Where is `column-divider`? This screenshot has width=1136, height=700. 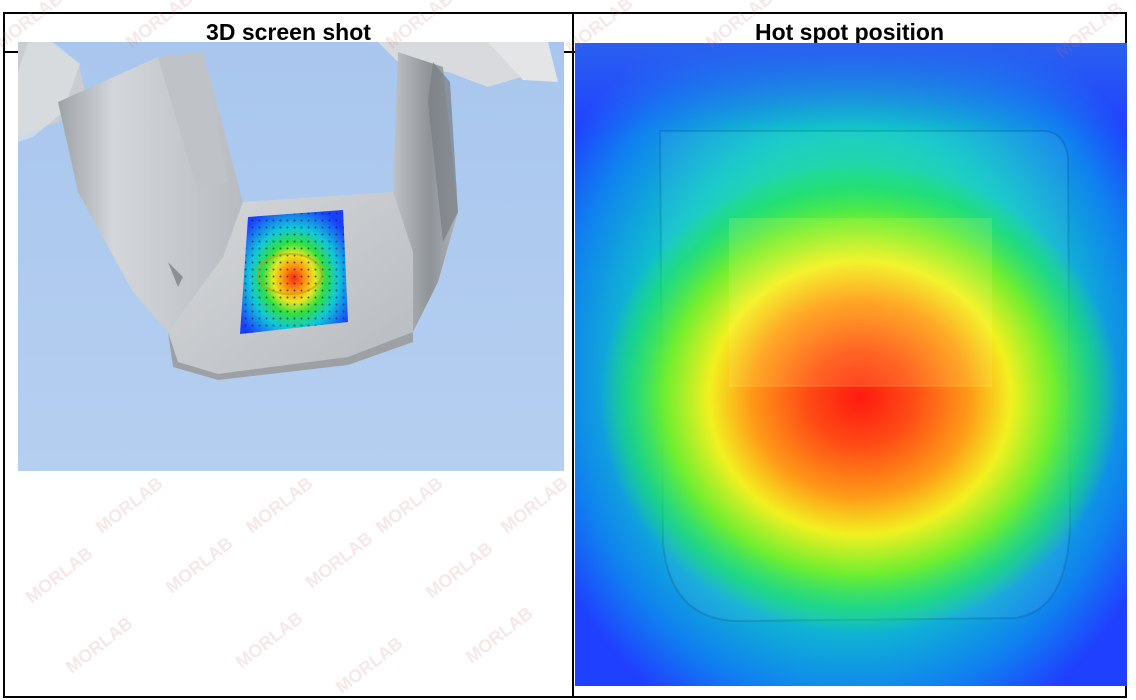 column-divider is located at coordinates (573, 355).